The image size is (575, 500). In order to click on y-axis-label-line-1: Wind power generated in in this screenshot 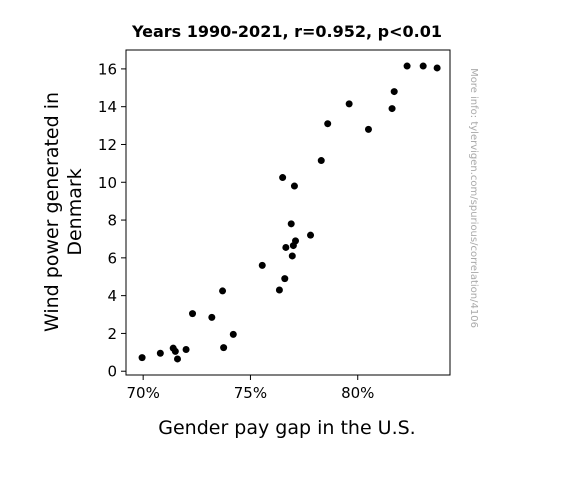, I will do `click(52, 212)`.